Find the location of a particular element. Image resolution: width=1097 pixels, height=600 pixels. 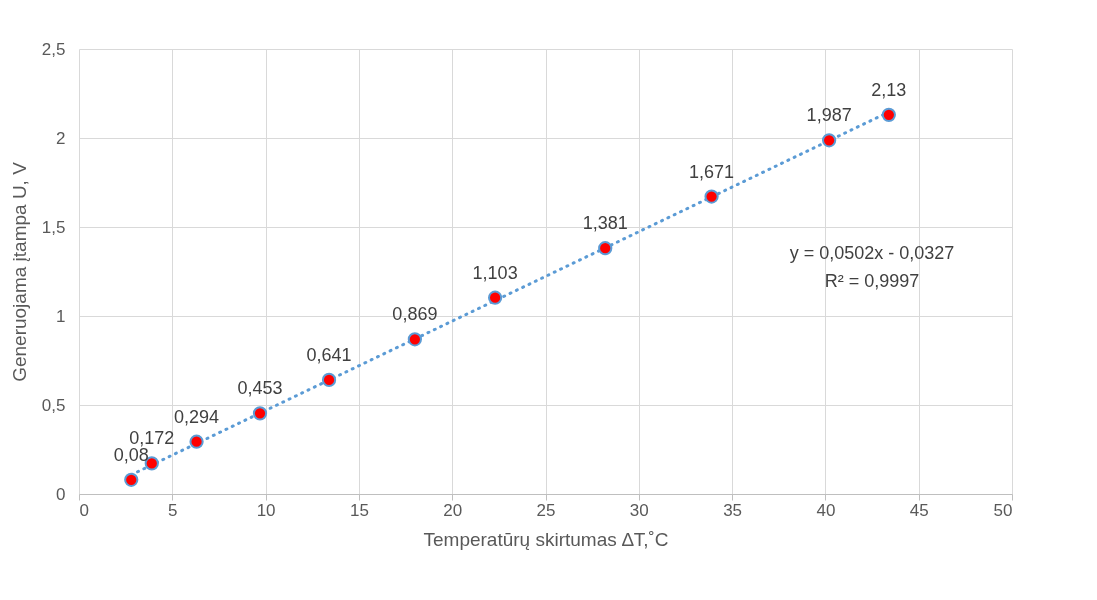

x-tick-label: 40 is located at coordinates (826, 510).